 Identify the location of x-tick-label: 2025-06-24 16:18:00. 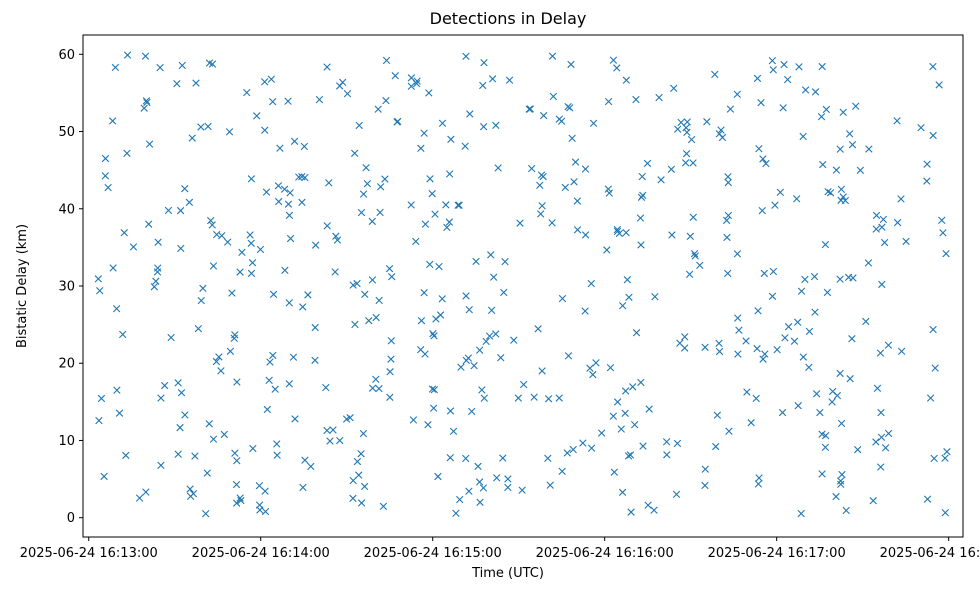
(930, 553).